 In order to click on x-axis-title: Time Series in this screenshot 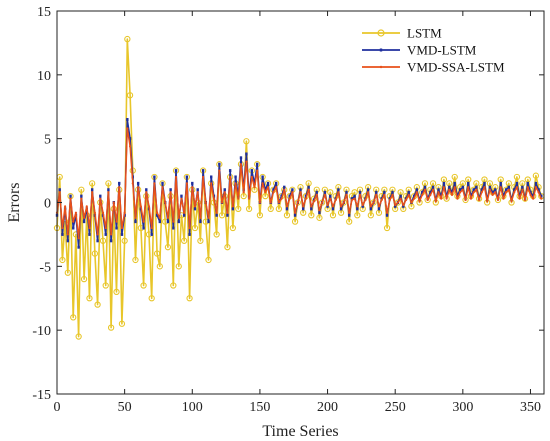, I will do `click(300, 431)`.